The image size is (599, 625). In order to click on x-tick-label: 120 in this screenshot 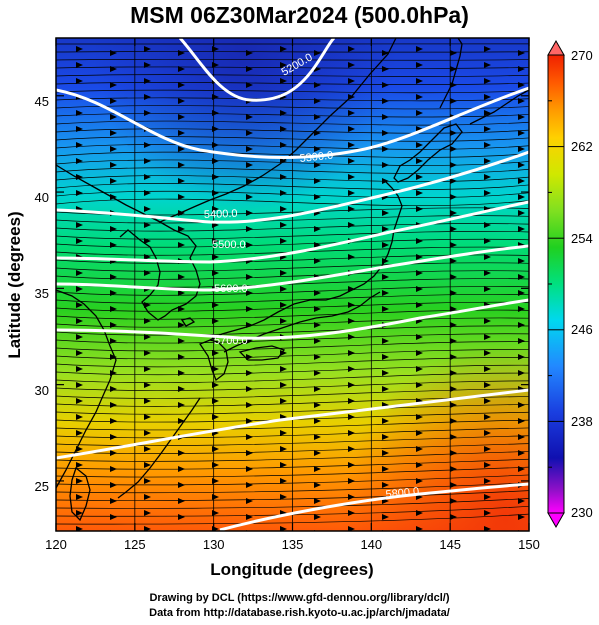, I will do `click(56, 544)`.